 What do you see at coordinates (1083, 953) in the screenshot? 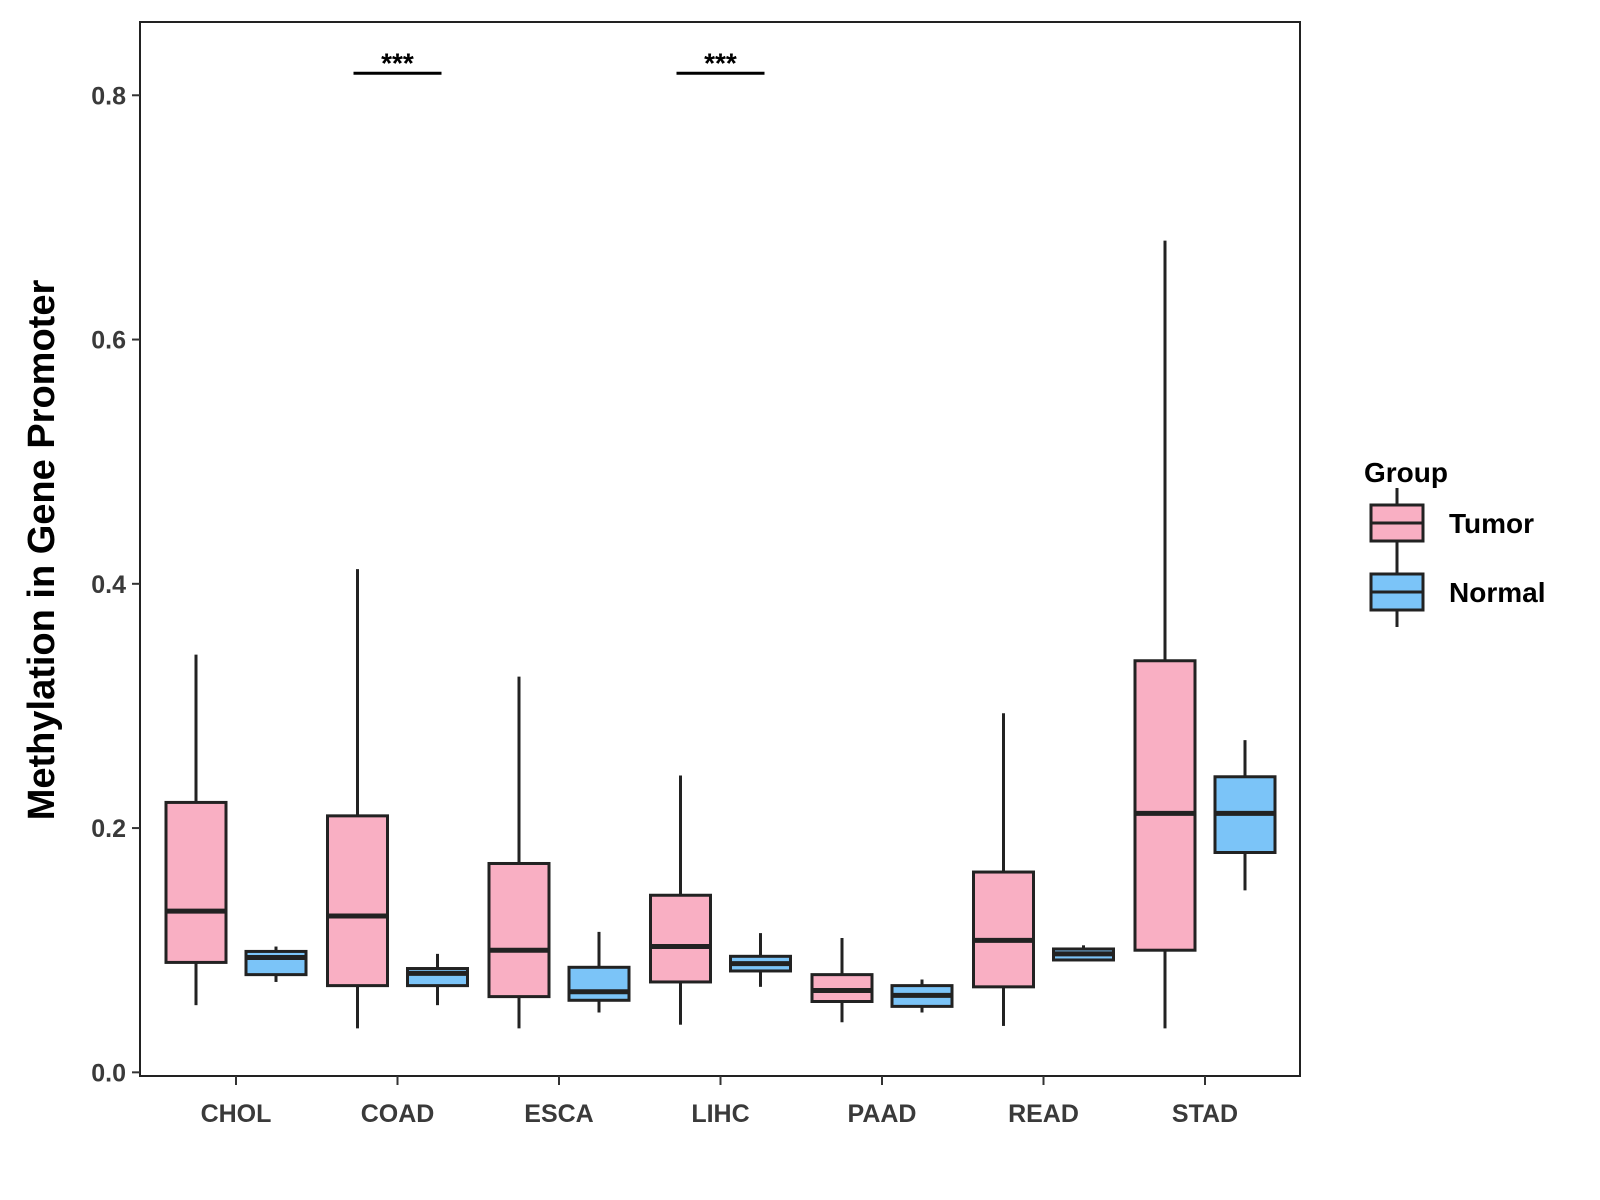
I see `box-normal-read` at bounding box center [1083, 953].